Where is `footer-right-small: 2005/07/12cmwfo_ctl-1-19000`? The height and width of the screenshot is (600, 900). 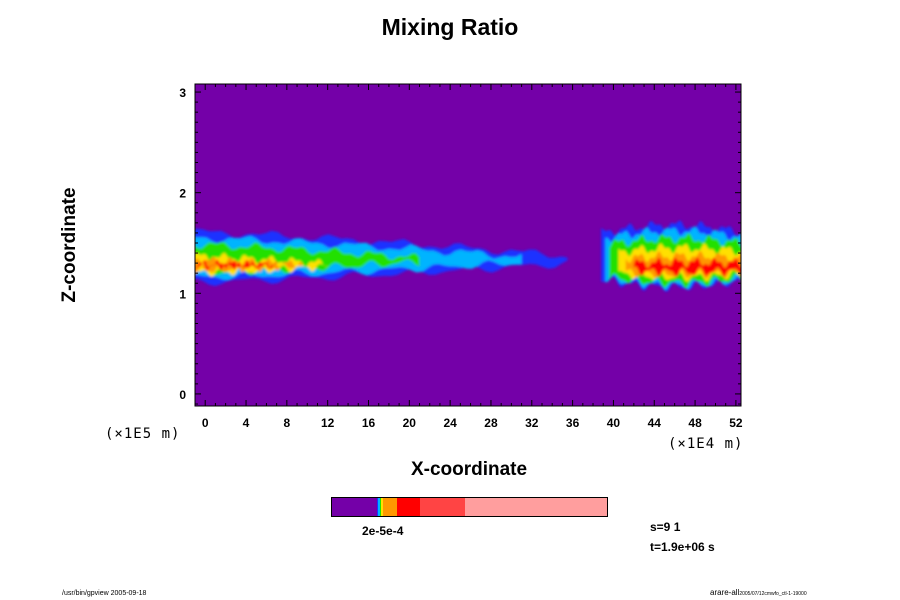 footer-right-small: 2005/07/12cmwfo_ctl-1-19000 is located at coordinates (773, 594).